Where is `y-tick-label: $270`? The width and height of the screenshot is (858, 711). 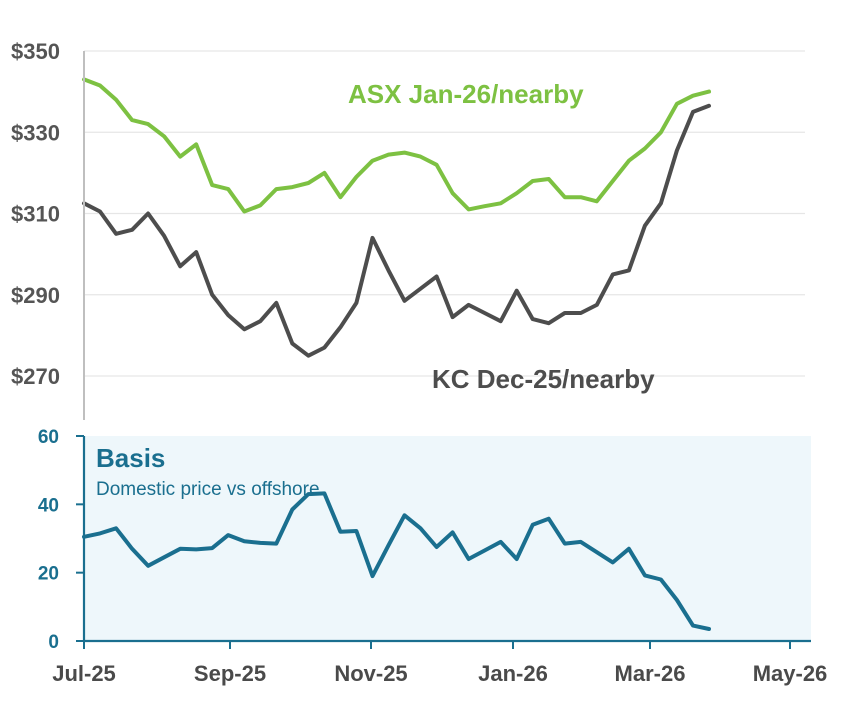
y-tick-label: $270 is located at coordinates (35, 376).